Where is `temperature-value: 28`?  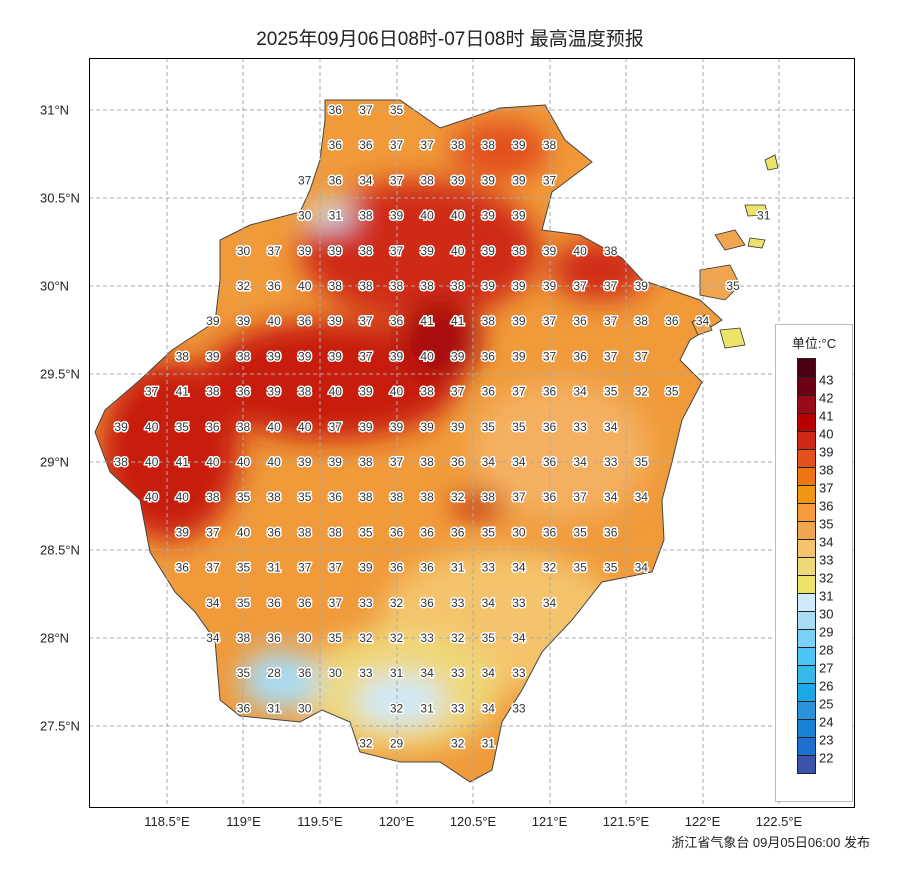
temperature-value: 28 is located at coordinates (274, 673).